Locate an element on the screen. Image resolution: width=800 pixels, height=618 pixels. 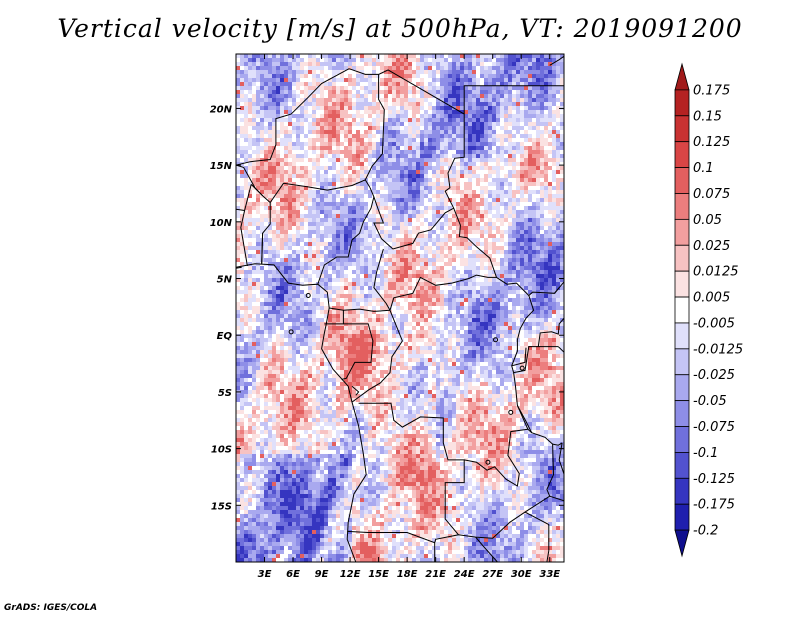
lon-tick-label: 24E is located at coordinates (464, 574).